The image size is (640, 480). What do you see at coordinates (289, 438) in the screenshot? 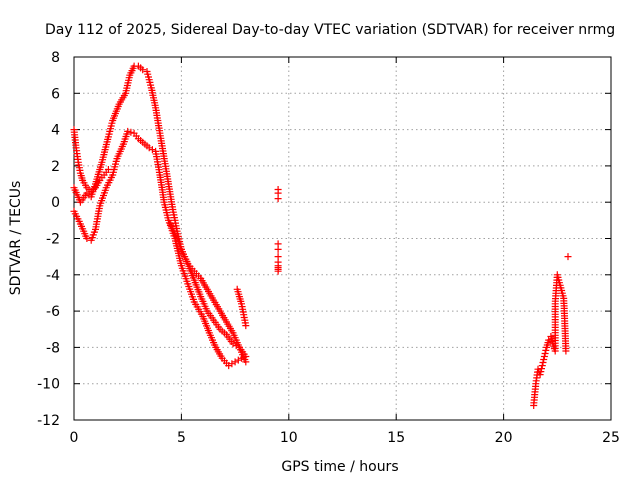
I see `x-tick-label: 10` at bounding box center [289, 438].